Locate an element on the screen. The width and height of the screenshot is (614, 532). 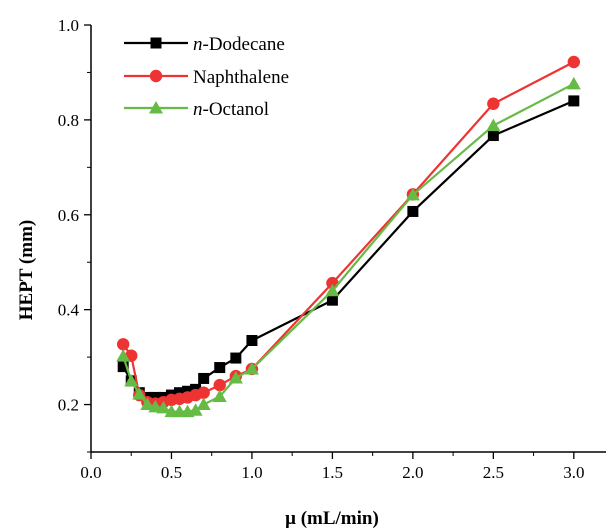
legend-label: n-Octanol is located at coordinates (231, 109).